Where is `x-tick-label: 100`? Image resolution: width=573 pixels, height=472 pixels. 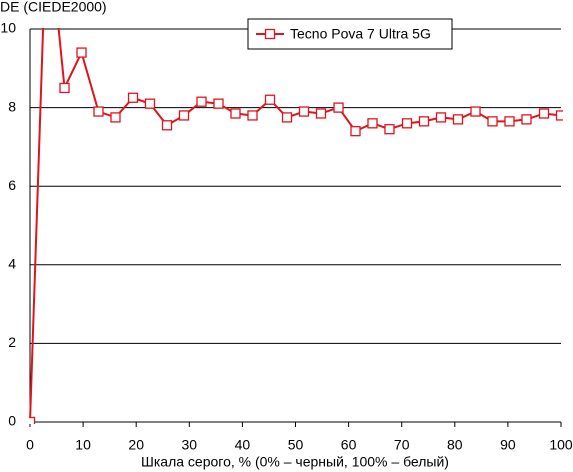 x-tick-label: 100 is located at coordinates (561, 445).